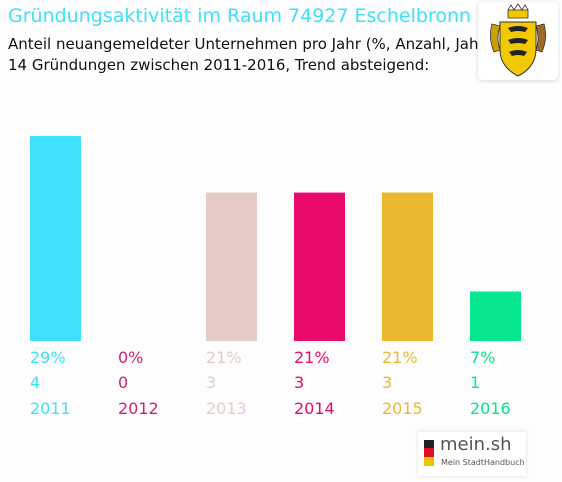 Image resolution: width=562 pixels, height=482 pixels. Describe the element at coordinates (402, 408) in the screenshot. I see `year-label-2015: 2015` at that location.